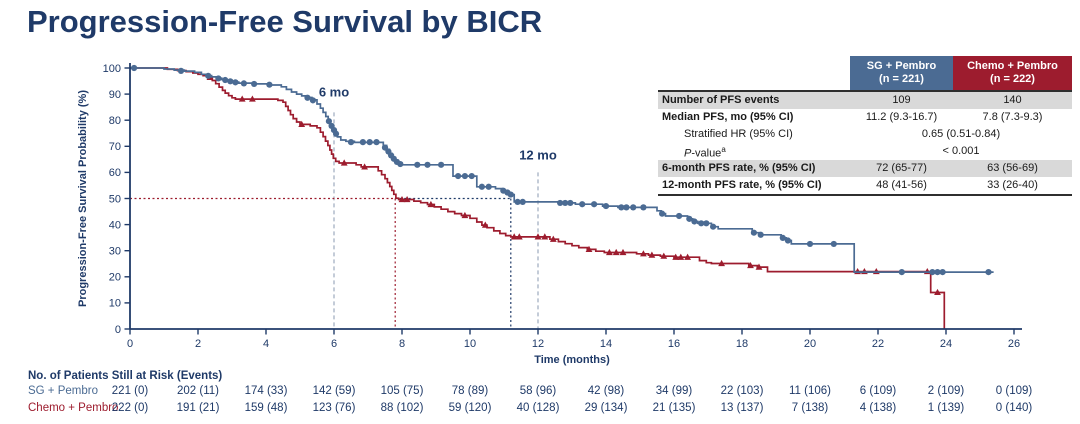  I want to click on risk-value: 22 (103), so click(742, 391).